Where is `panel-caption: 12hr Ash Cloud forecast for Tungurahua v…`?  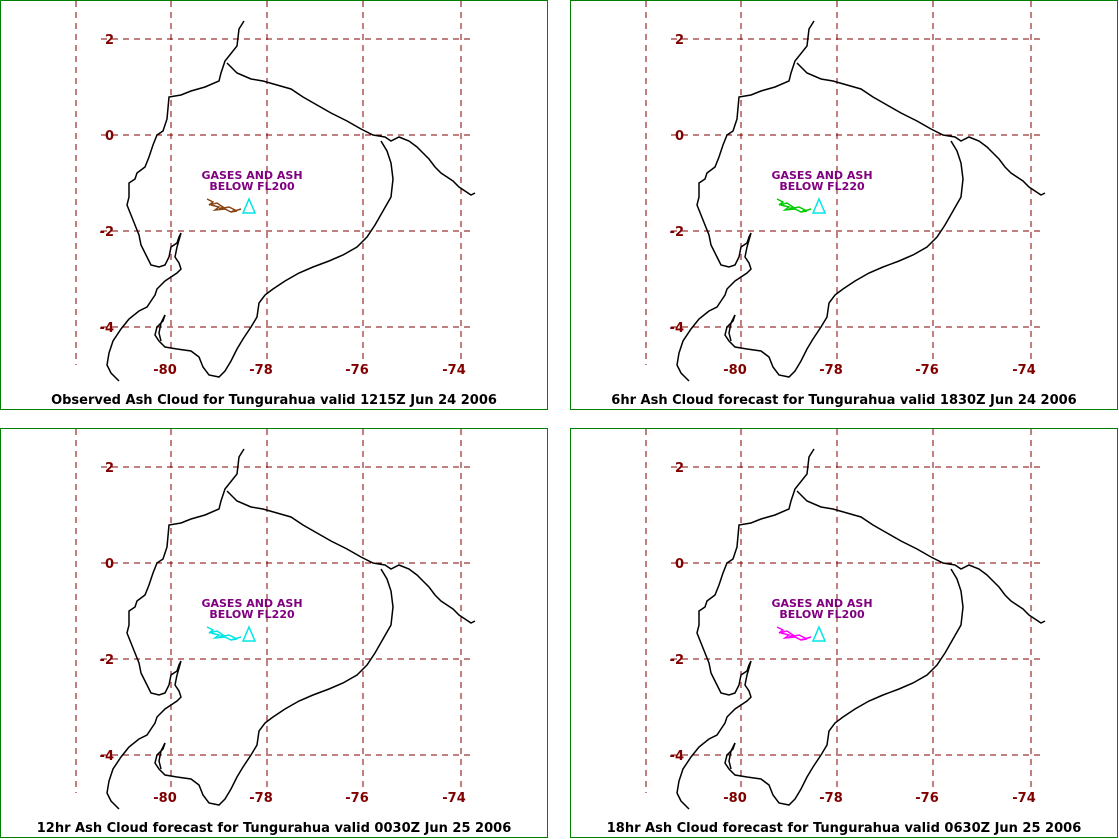
panel-caption: 12hr Ash Cloud forecast for Tungurahua v… is located at coordinates (274, 828).